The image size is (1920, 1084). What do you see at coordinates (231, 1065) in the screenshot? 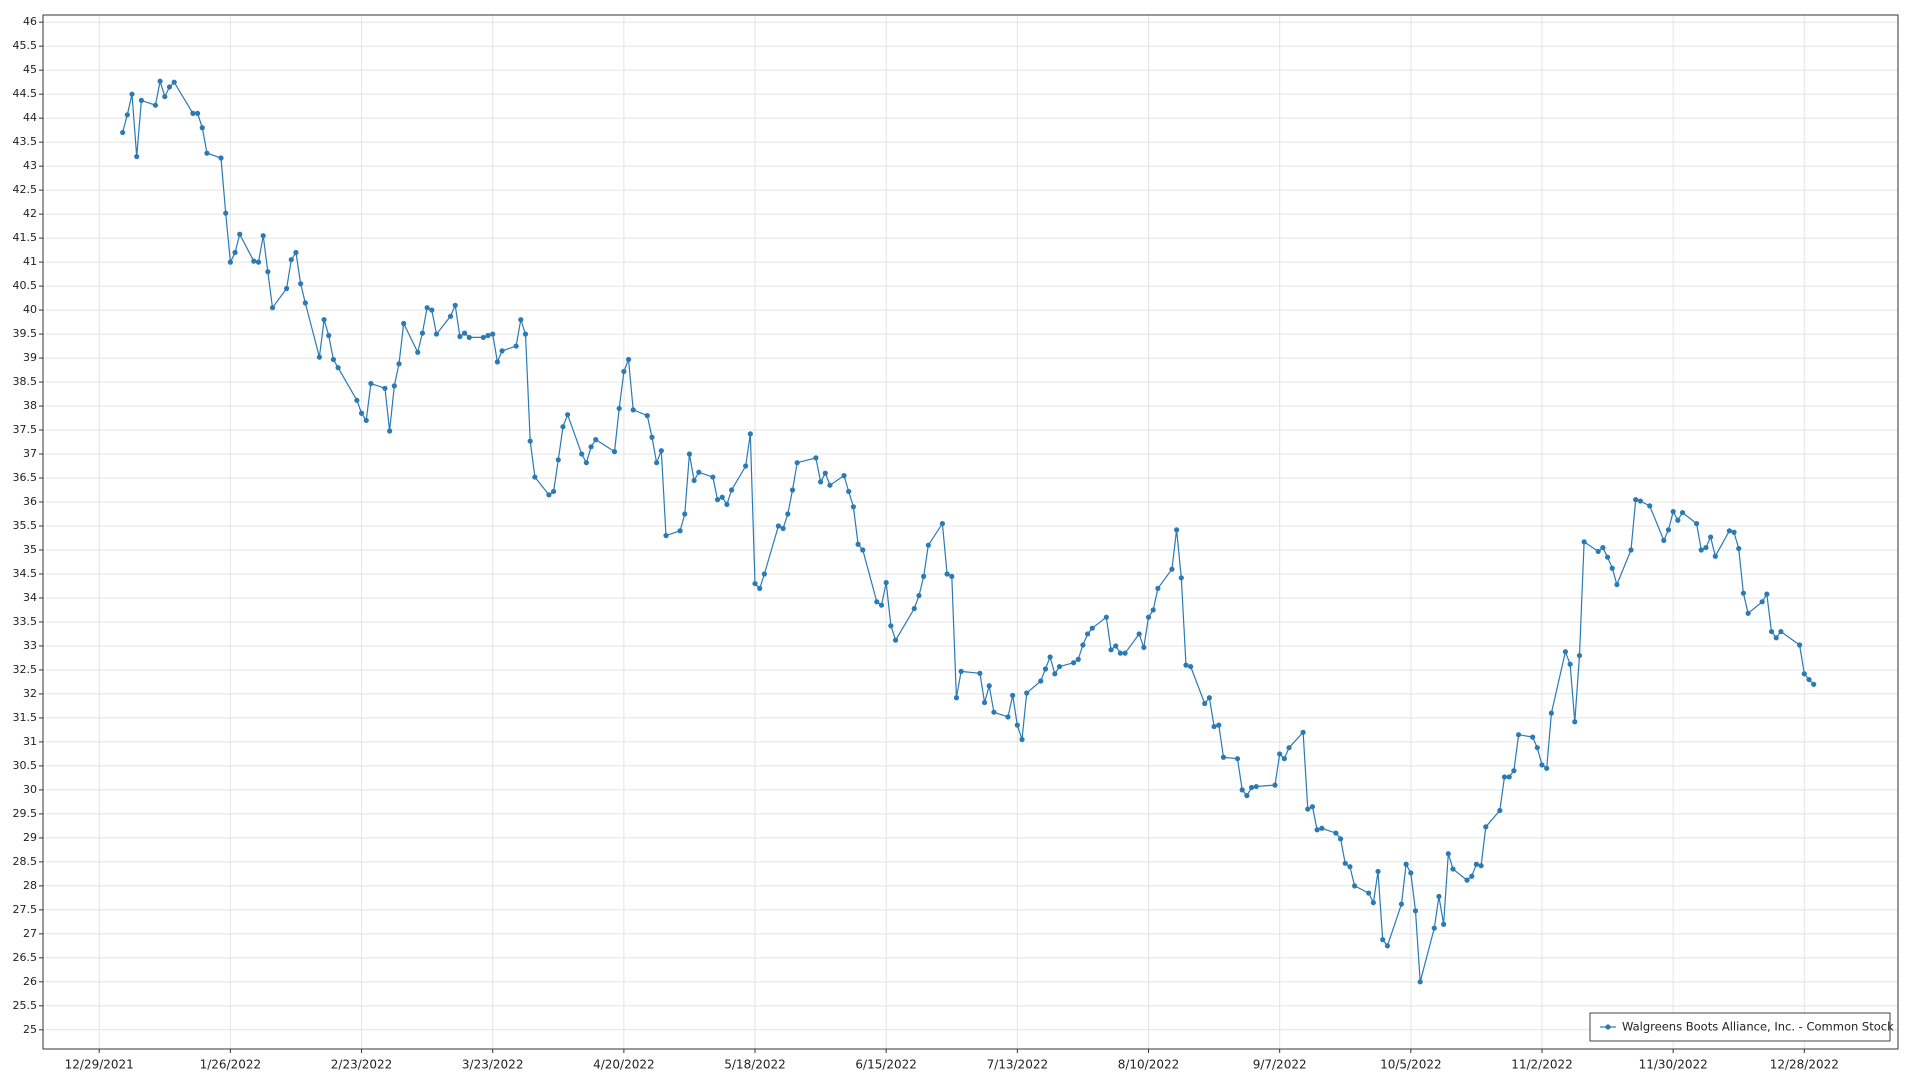
I see `x-tick-label: 1/26/2022` at bounding box center [231, 1065].